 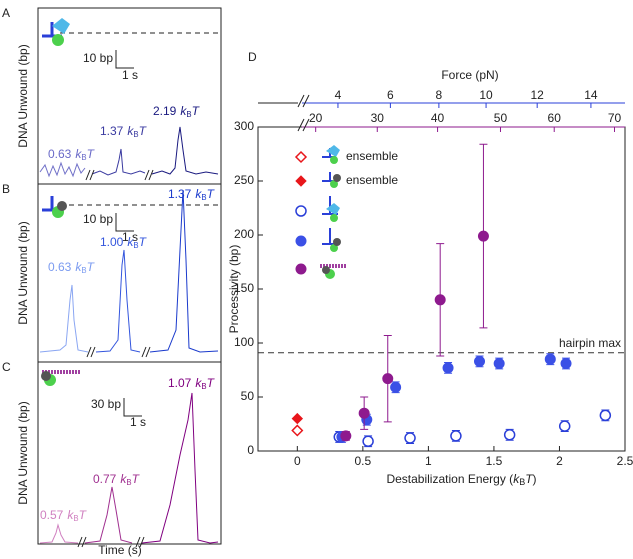 I want to click on x-tick-label: 1, so click(x=428, y=461).